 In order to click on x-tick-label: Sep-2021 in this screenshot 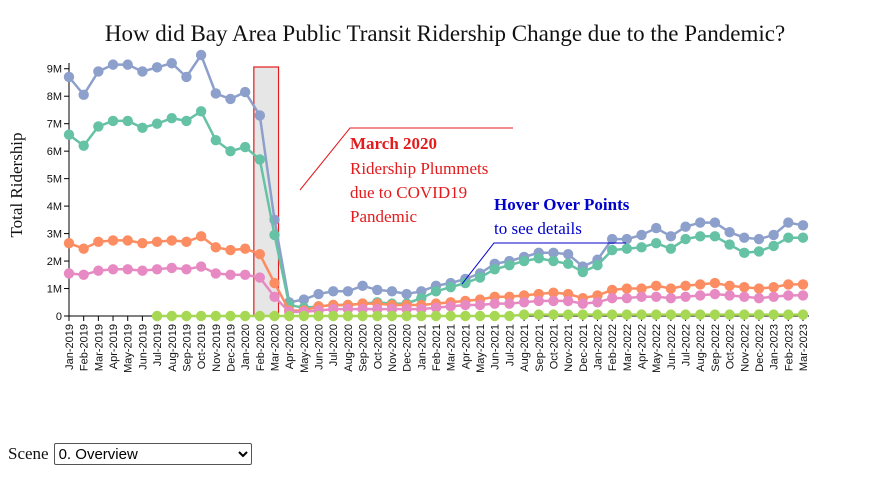, I will do `click(540, 348)`.